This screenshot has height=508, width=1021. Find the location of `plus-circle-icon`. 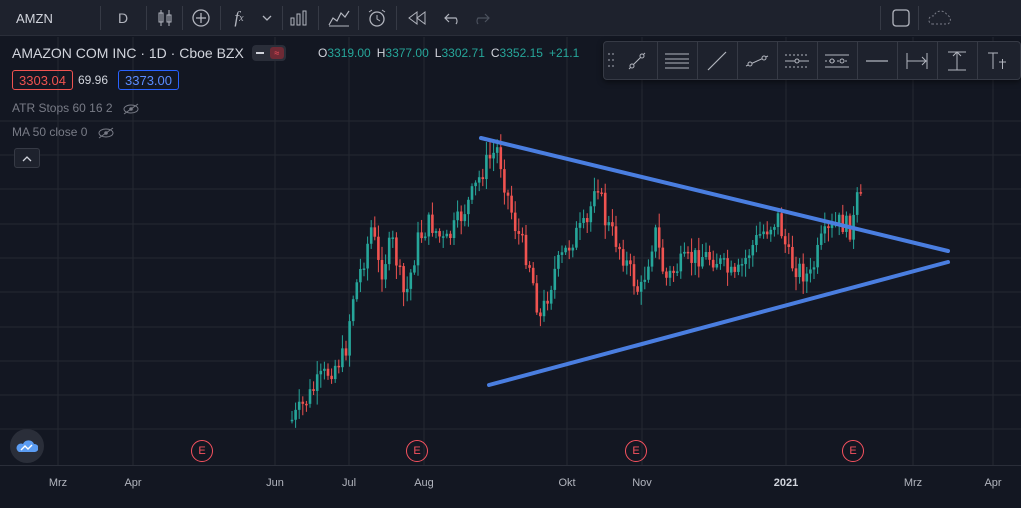

plus-circle-icon is located at coordinates (201, 18).